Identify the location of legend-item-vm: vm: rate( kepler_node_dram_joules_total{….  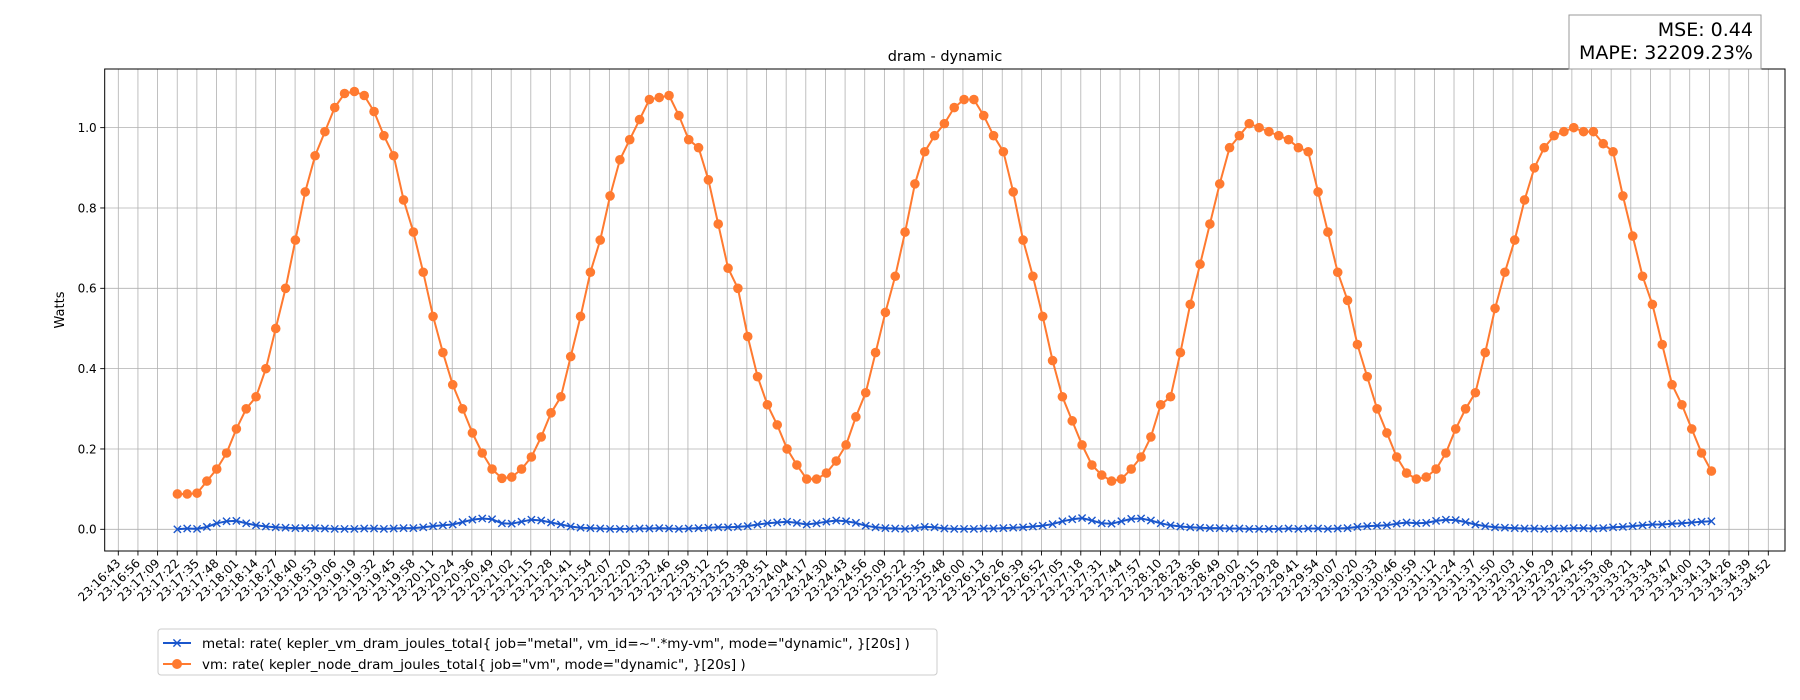
(454, 665).